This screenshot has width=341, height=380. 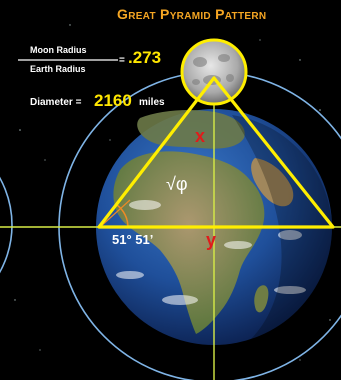 I want to click on ratio-equals: =, so click(x=122, y=60).